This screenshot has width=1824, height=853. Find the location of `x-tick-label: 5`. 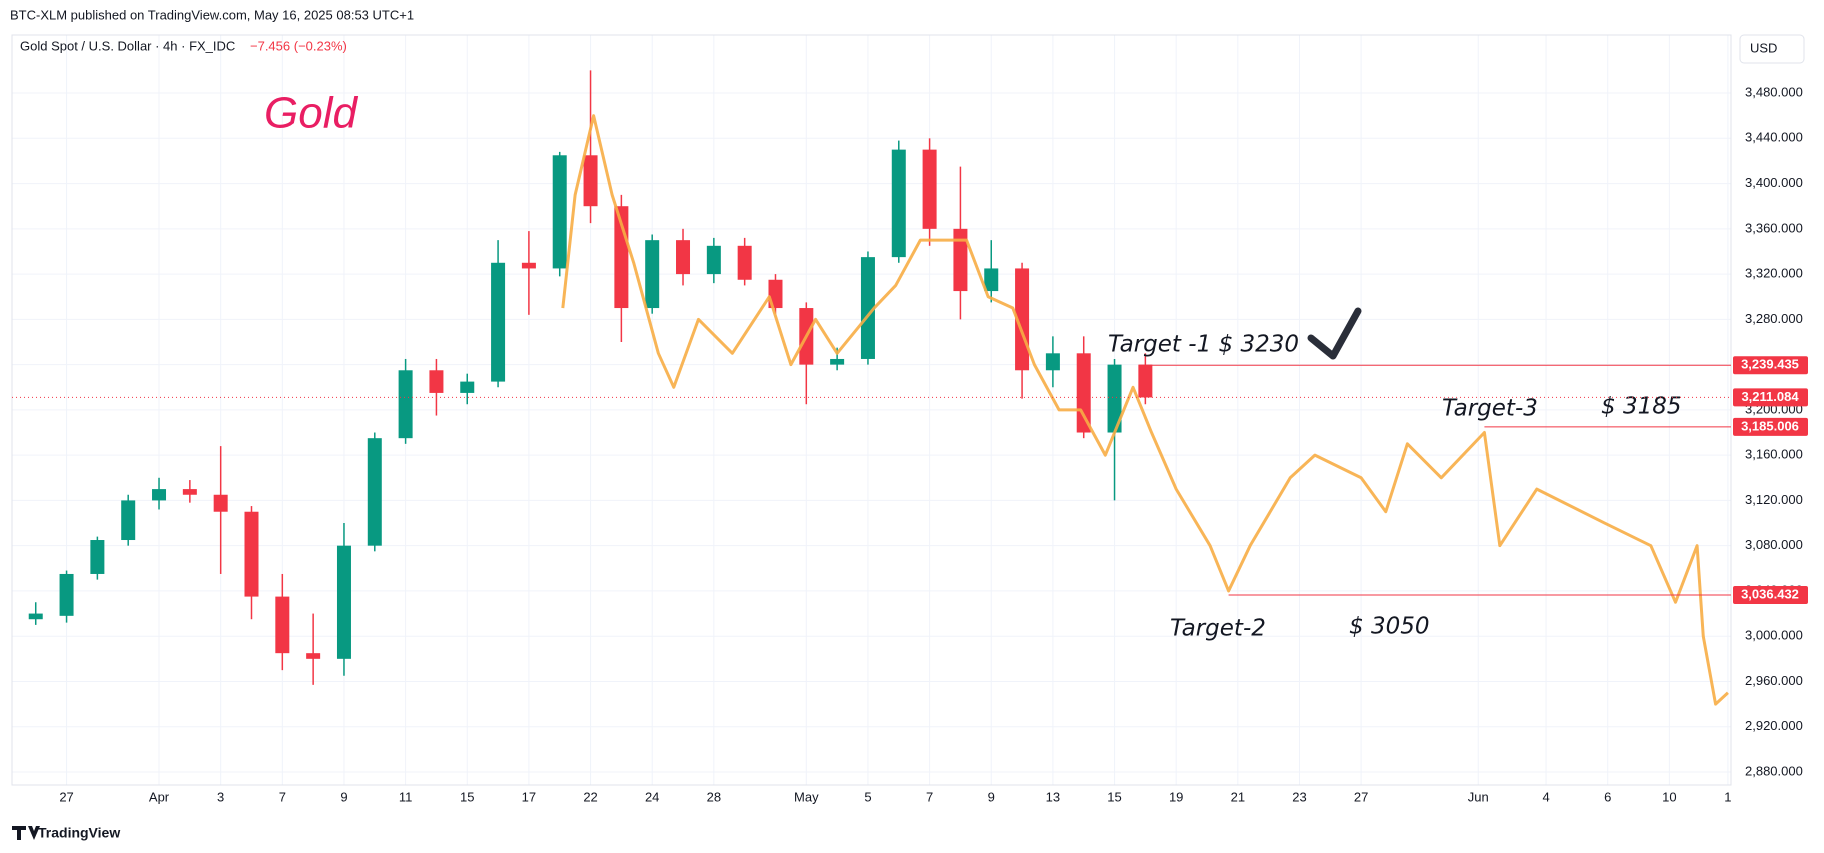

x-tick-label: 5 is located at coordinates (867, 796).